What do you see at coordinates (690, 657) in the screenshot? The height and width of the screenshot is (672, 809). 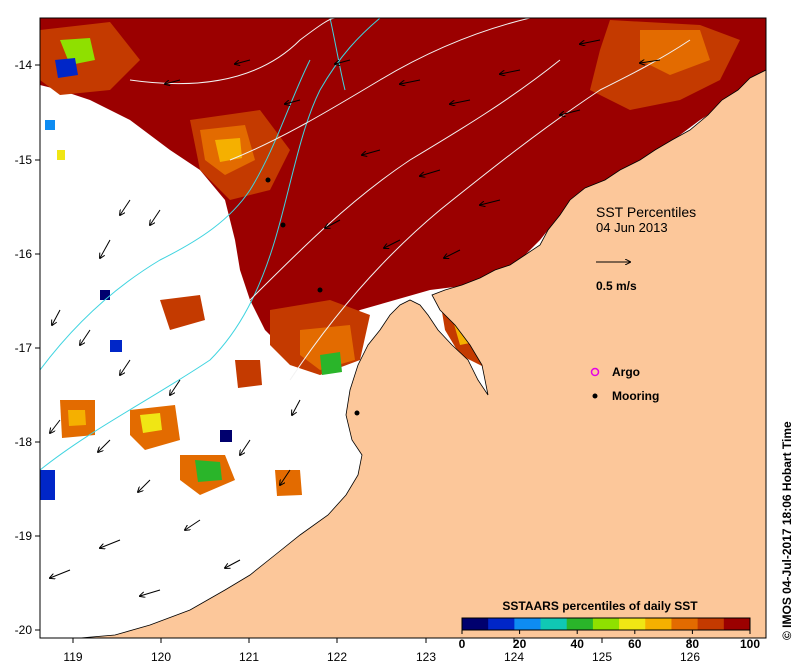 I see `x-tick-label: 126` at bounding box center [690, 657].